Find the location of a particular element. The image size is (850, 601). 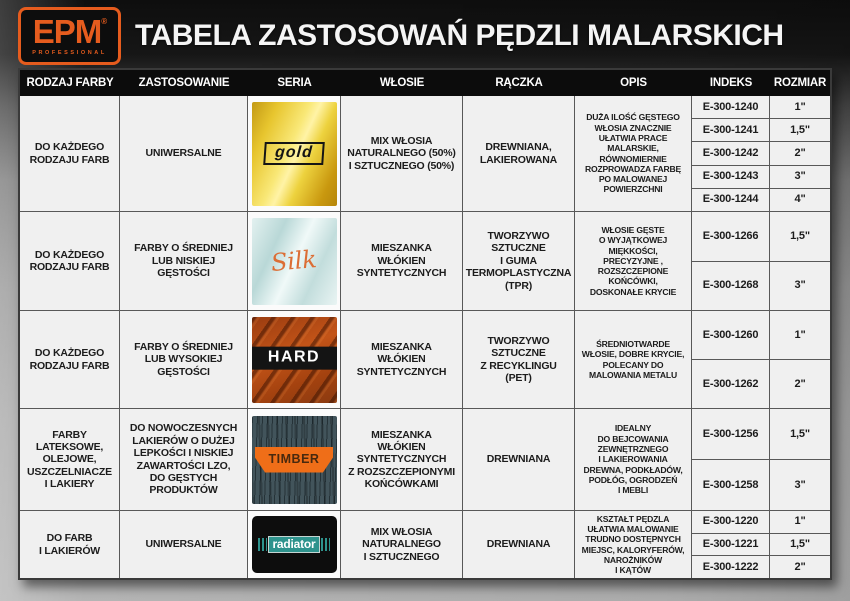

series-cell: radiator is located at coordinates (294, 544).